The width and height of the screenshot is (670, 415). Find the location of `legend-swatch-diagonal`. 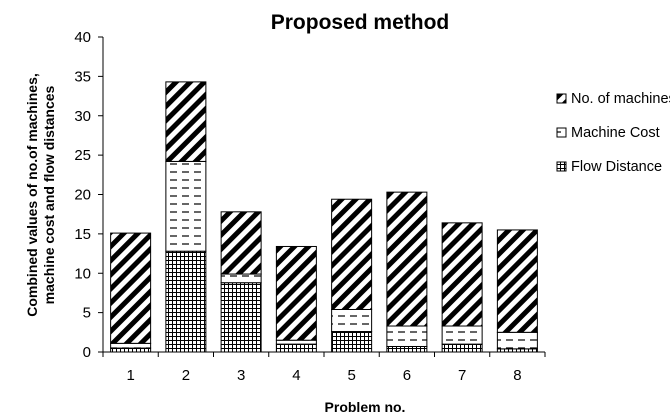

legend-swatch-diagonal is located at coordinates (561, 98).